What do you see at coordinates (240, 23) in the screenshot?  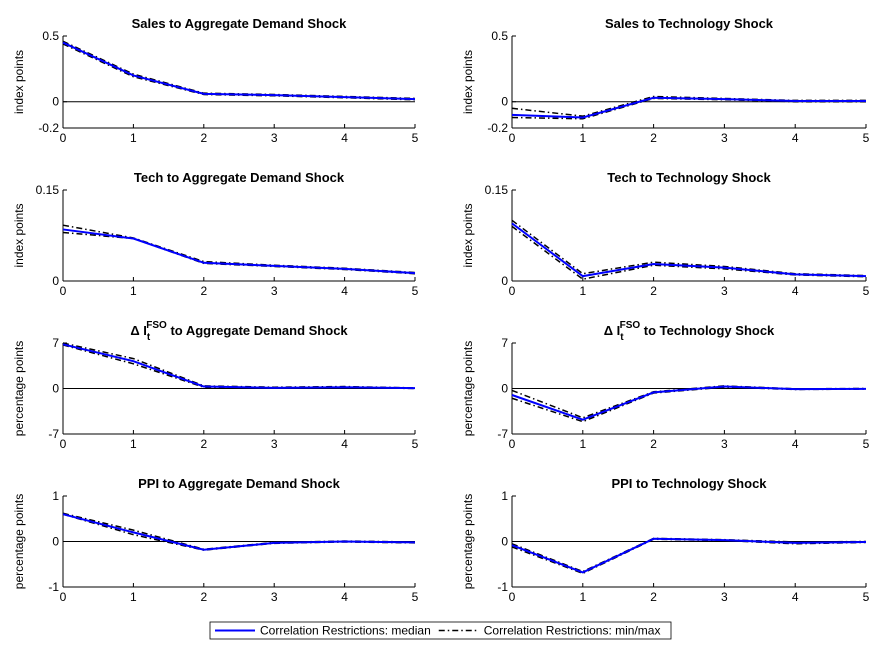 I see `title-part: Sales to Aggregate Demand Shock` at bounding box center [240, 23].